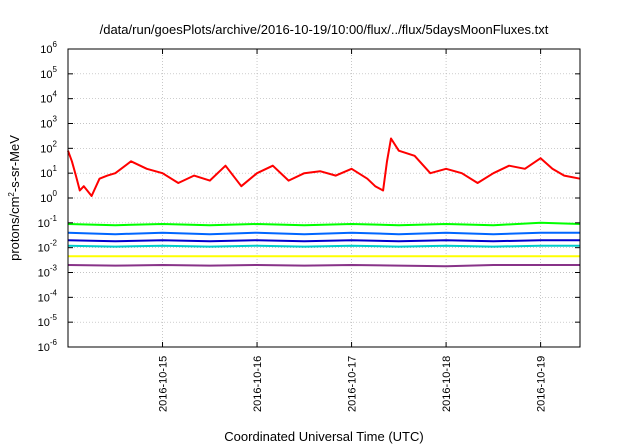  Describe the element at coordinates (542, 384) in the screenshot. I see `x-tick-label: 2016-10-19` at that location.